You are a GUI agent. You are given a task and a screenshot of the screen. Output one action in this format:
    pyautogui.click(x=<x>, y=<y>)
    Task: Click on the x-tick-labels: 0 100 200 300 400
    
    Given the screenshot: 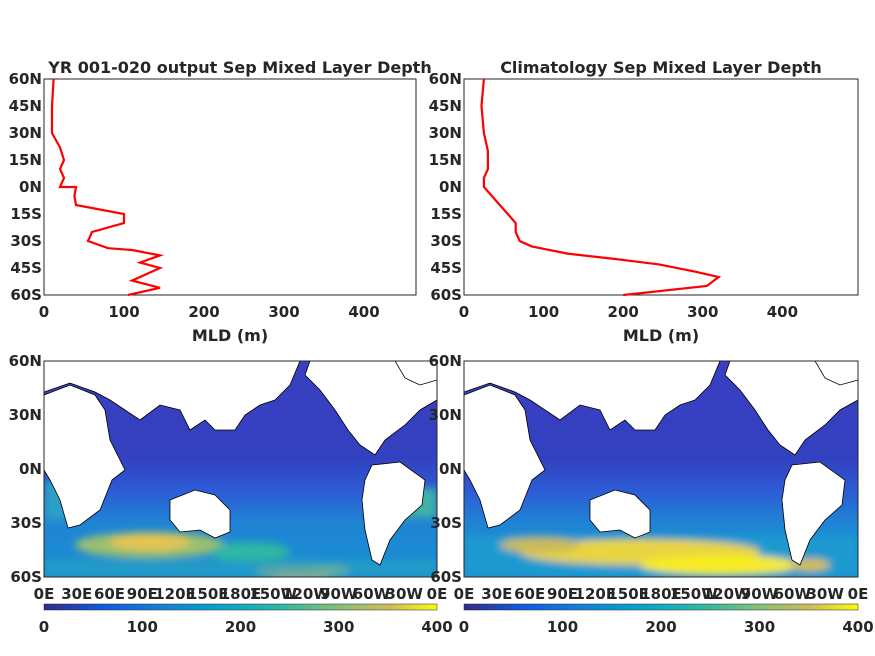 What is the action you would take?
    pyautogui.click(x=209, y=312)
    